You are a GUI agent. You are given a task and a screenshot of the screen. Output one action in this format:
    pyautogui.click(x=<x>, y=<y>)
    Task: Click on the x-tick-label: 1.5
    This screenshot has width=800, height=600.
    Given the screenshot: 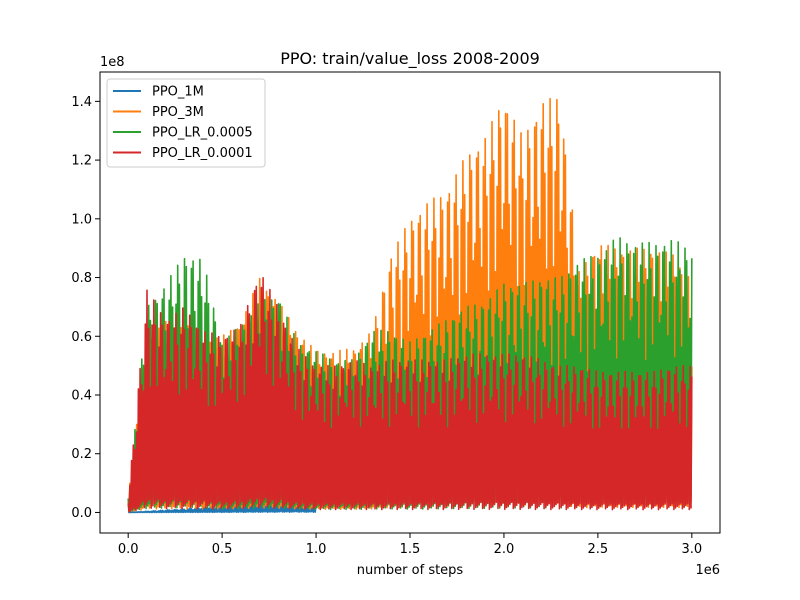 What is the action you would take?
    pyautogui.click(x=410, y=549)
    